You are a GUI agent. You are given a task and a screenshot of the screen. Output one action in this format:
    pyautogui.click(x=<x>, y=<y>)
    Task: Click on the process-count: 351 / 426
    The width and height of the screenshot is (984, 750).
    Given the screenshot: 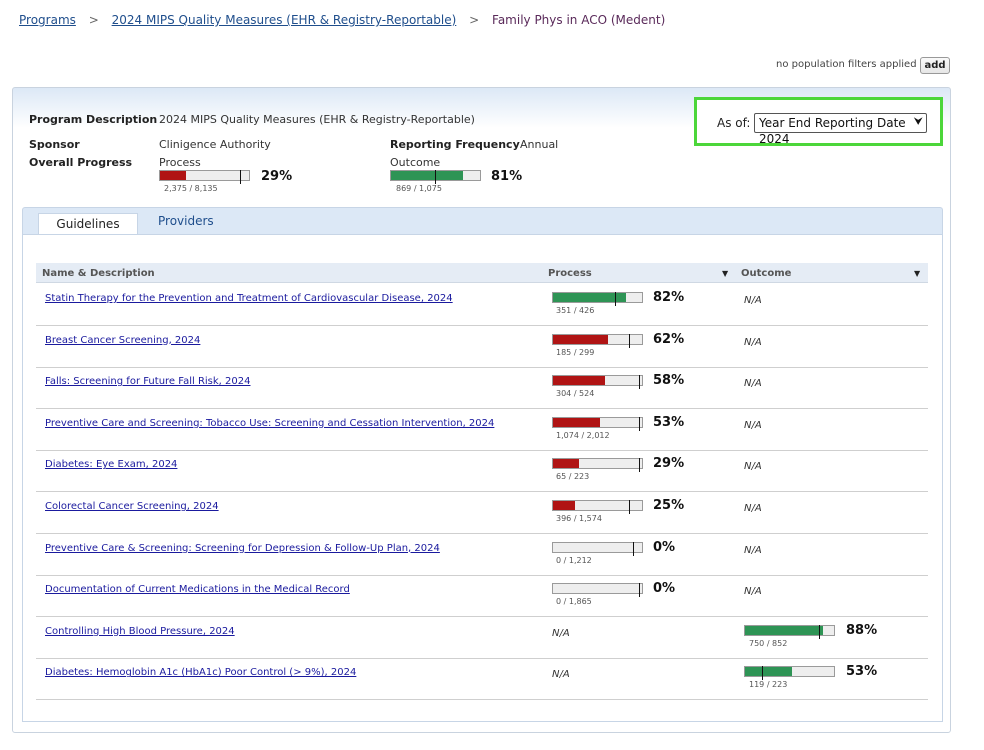 What is the action you would take?
    pyautogui.click(x=575, y=310)
    